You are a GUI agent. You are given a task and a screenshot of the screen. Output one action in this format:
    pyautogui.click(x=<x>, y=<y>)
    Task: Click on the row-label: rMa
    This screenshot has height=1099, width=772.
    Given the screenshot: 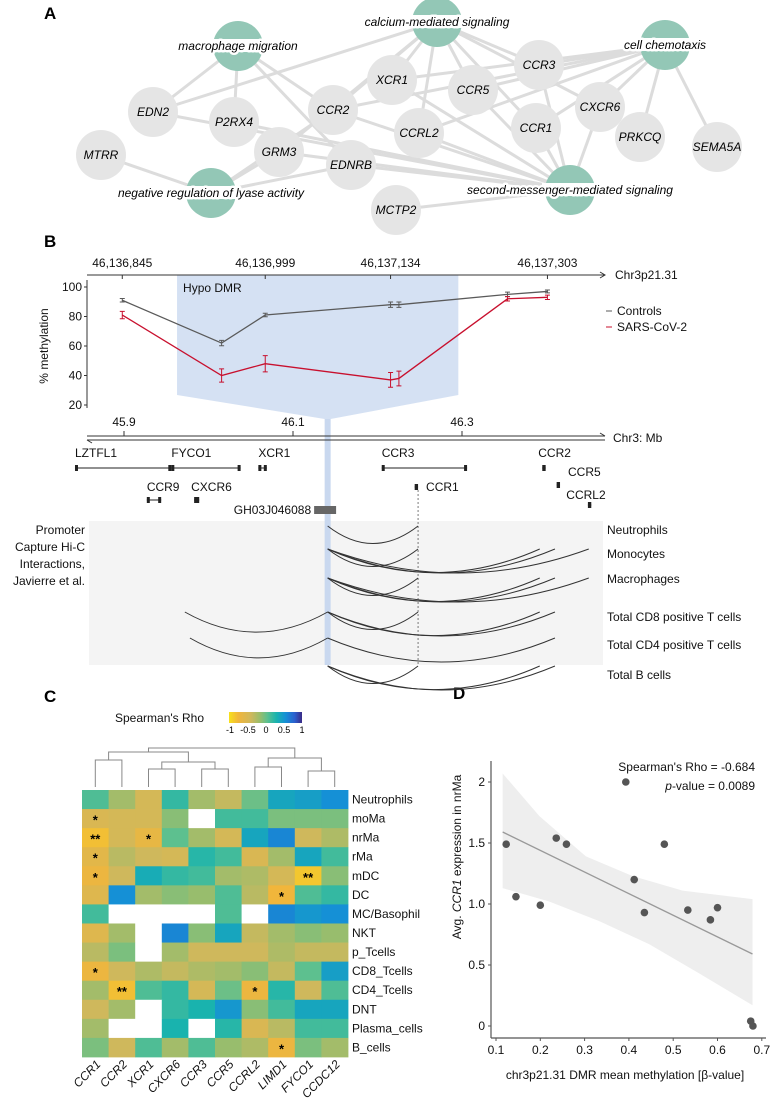 What is the action you would take?
    pyautogui.click(x=362, y=857)
    